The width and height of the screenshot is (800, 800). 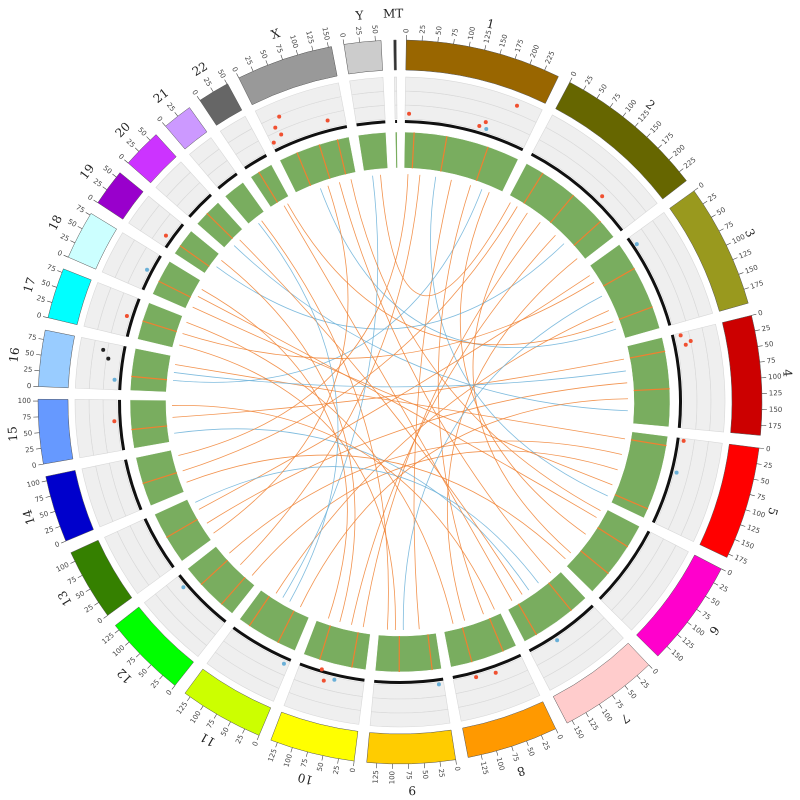 I want to click on chromosome-name: 15, so click(x=12, y=434).